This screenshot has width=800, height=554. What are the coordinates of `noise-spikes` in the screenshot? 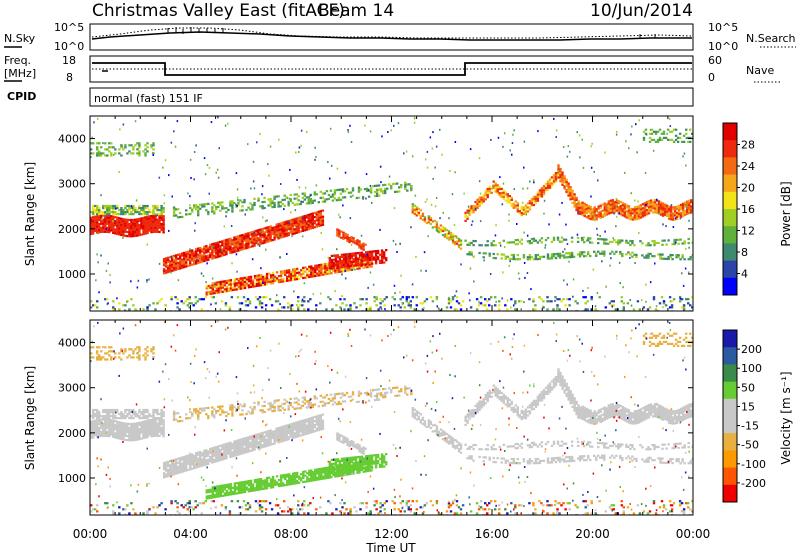 It's located at (411, 32).